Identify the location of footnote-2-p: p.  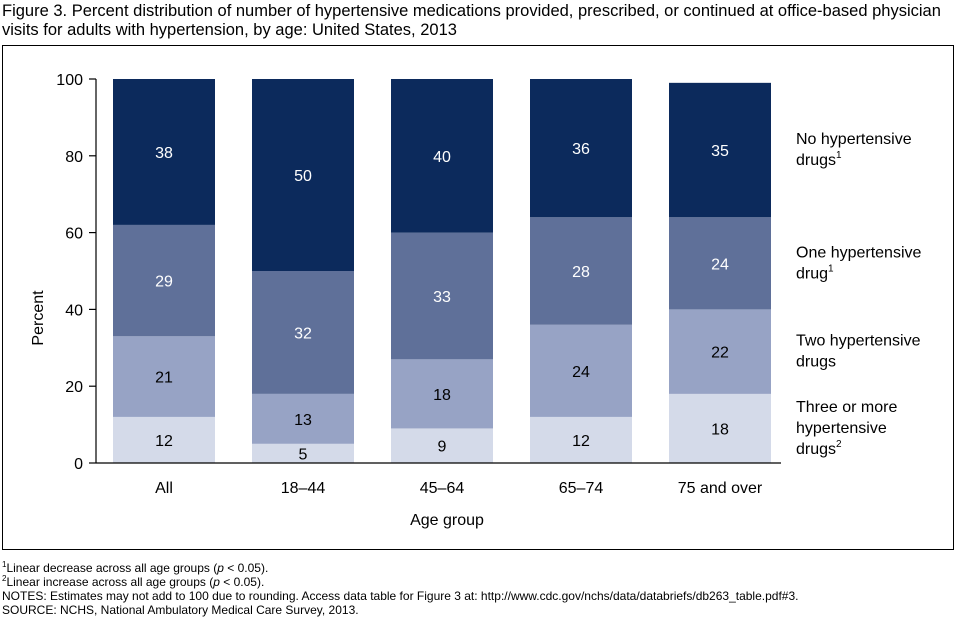
(216, 582).